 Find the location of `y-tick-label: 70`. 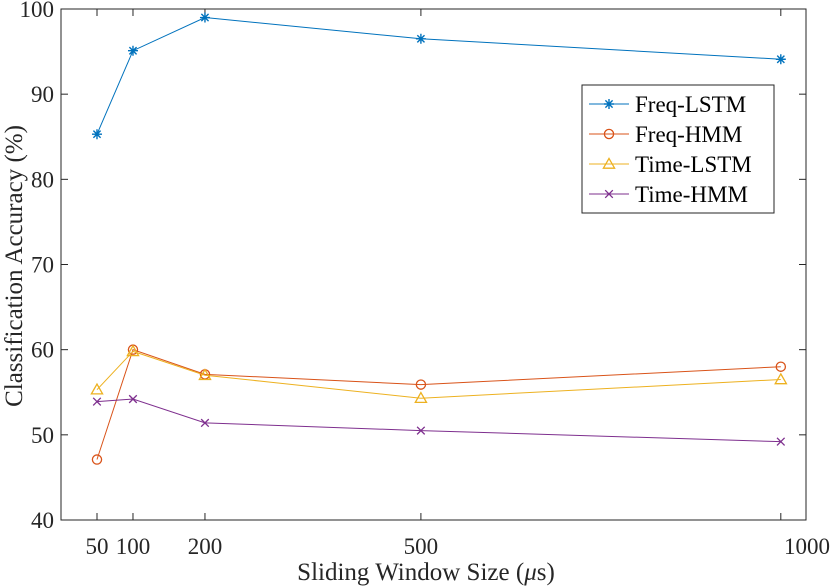

y-tick-label: 70 is located at coordinates (42, 265).